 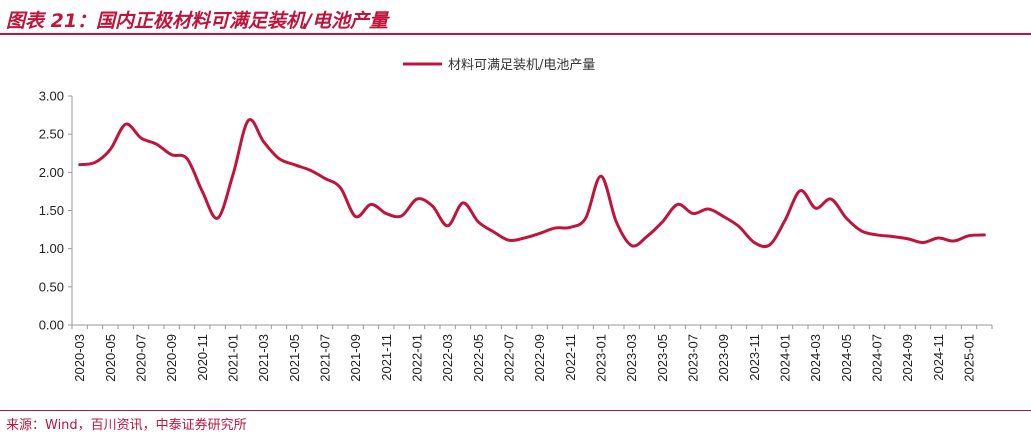 I want to click on x-tick-label: 2025-01, so click(x=969, y=358).